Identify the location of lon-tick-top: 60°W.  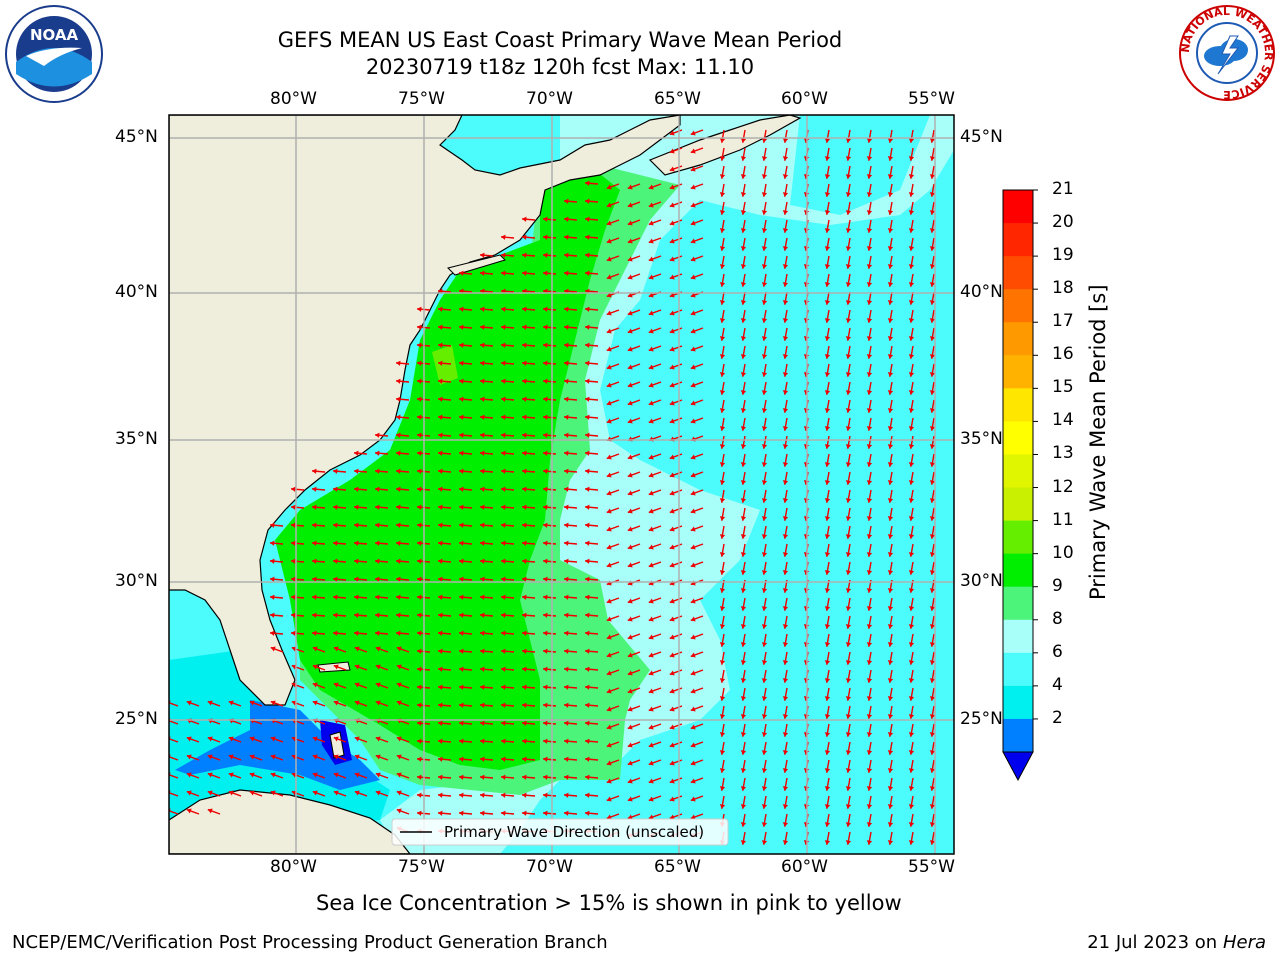
(804, 99).